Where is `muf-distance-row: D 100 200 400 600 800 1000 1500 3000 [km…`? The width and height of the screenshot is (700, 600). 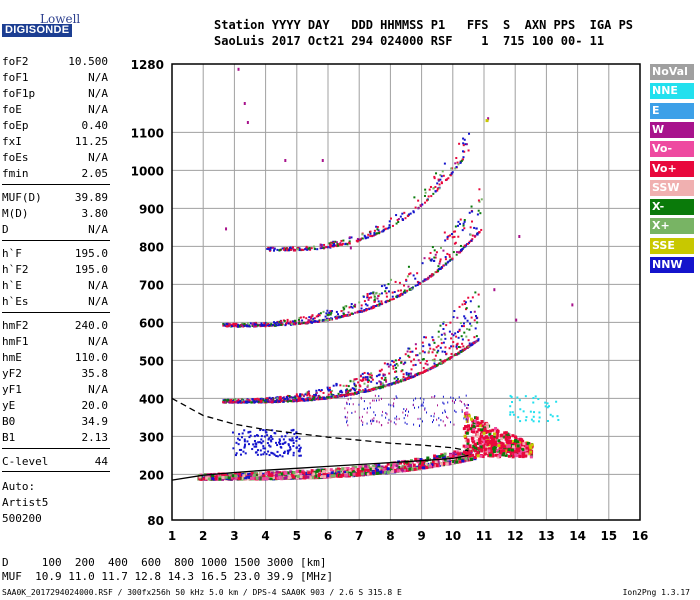
muf-distance-row: D 100 200 400 600 800 1000 1500 3000 [km… is located at coordinates (164, 562).